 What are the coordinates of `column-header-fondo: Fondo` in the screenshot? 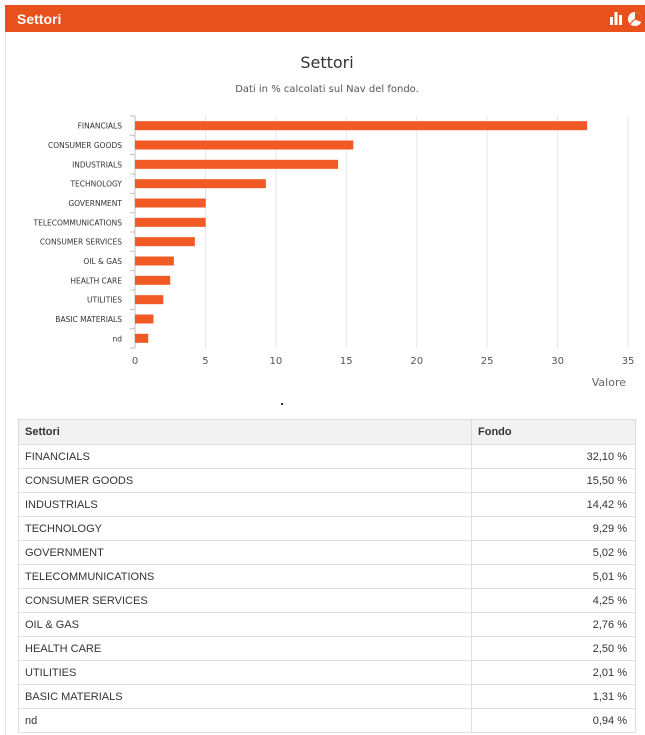 It's located at (553, 432).